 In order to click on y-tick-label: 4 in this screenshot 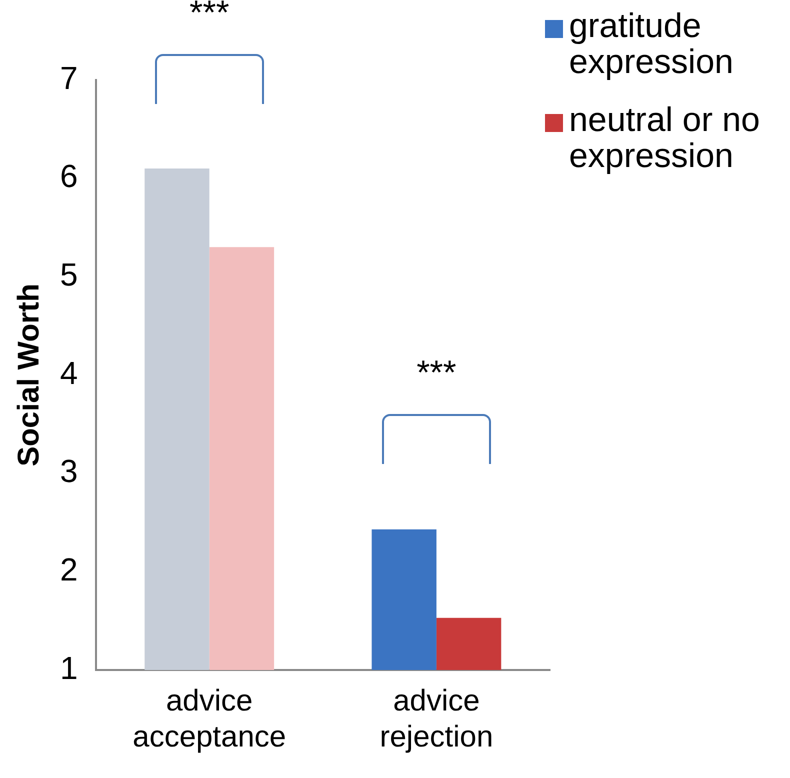, I will do `click(69, 372)`.